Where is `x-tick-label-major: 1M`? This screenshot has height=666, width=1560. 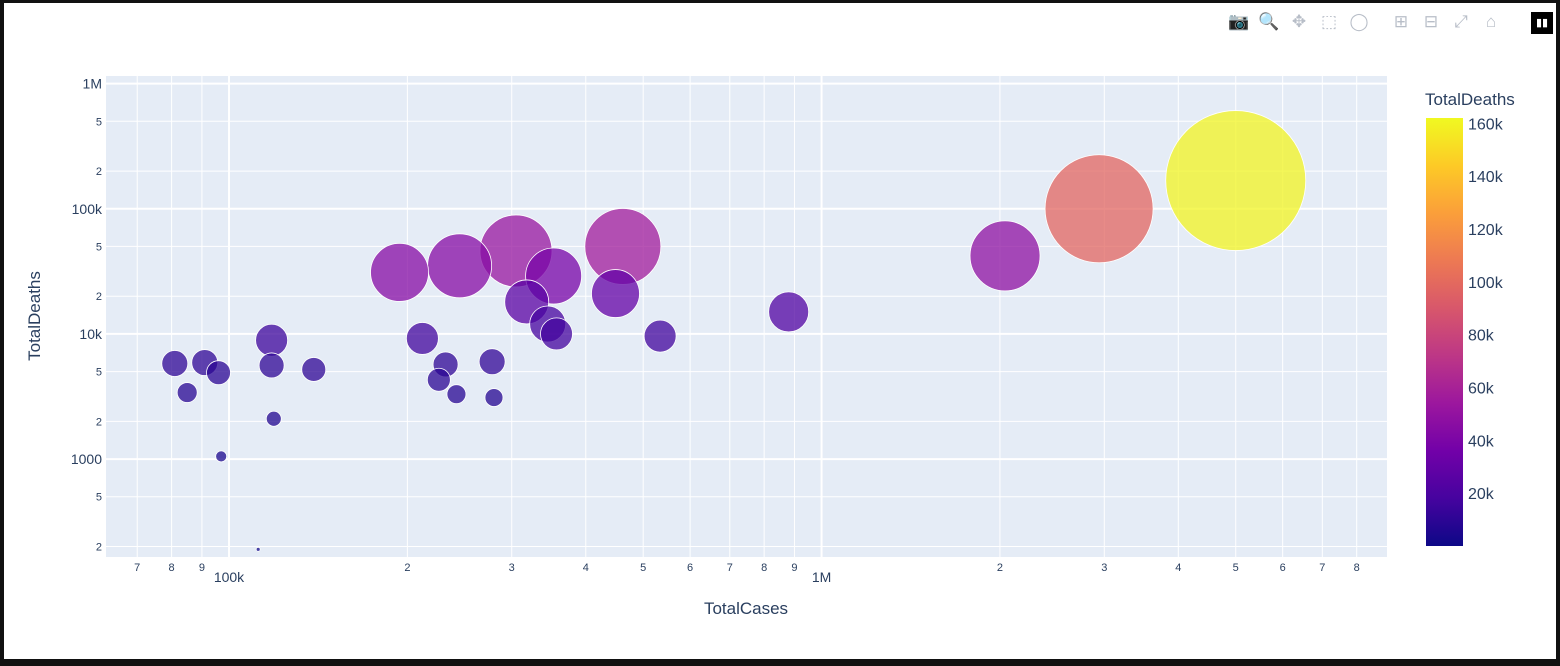
x-tick-label-major: 1M is located at coordinates (821, 577).